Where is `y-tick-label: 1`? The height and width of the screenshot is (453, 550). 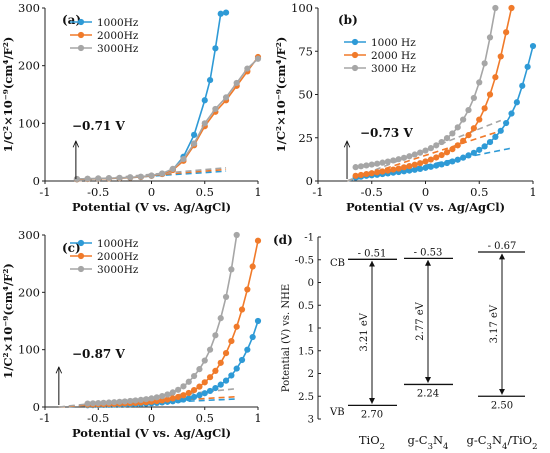 y-tick-label: 1 is located at coordinates (311, 329).